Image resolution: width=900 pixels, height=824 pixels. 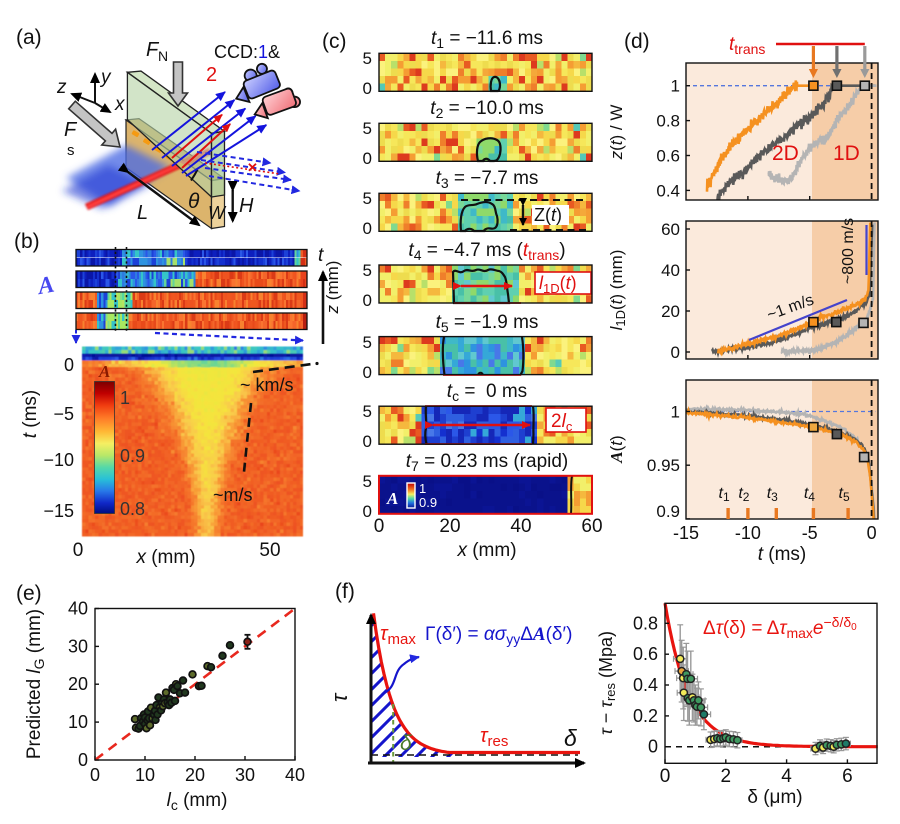 I want to click on svg-text: τ, so click(x=339, y=697).